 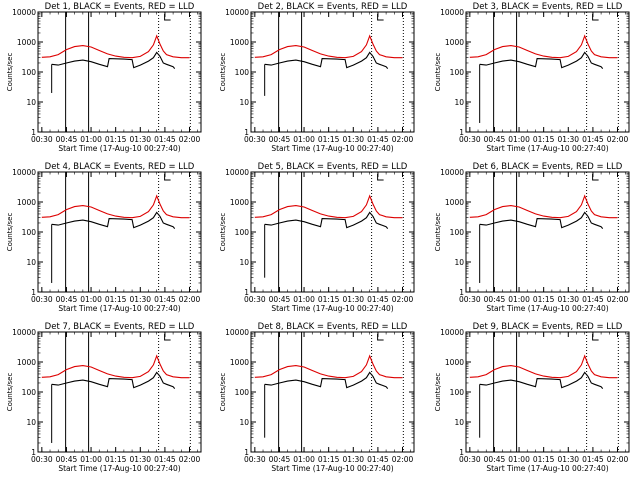 What do you see at coordinates (120, 327) in the screenshot?
I see `panel-title: Det 7, BLACK = Events, RED = LLD` at bounding box center [120, 327].